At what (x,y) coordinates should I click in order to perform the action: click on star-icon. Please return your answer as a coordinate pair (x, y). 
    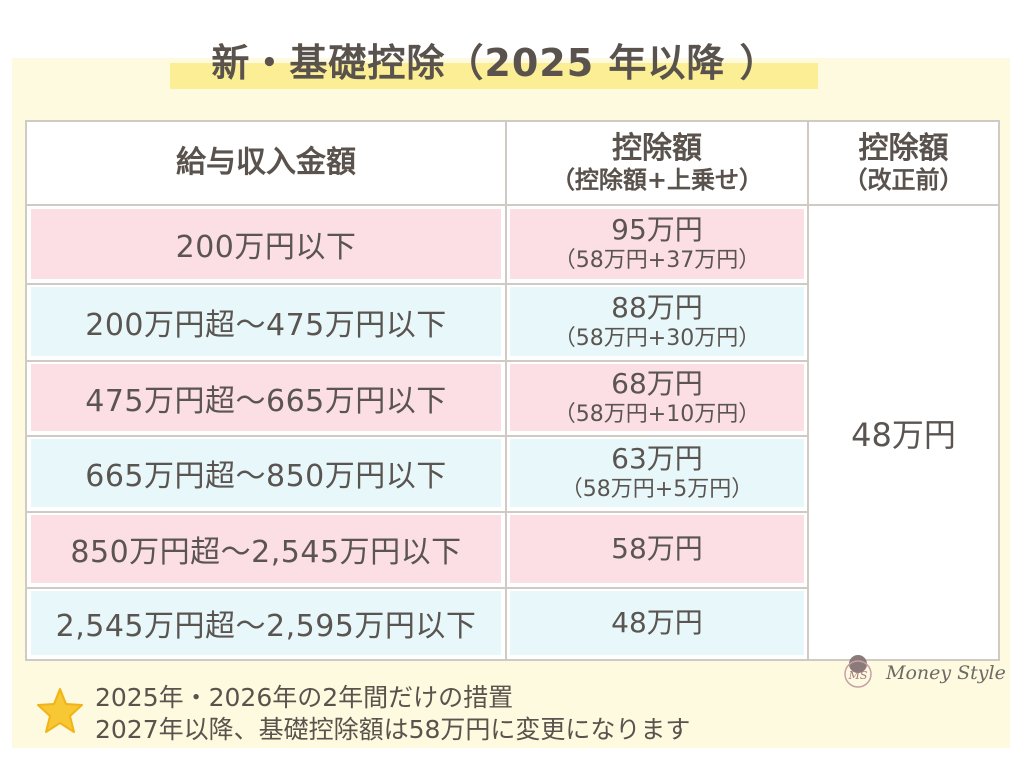
    Looking at the image, I should click on (60, 710).